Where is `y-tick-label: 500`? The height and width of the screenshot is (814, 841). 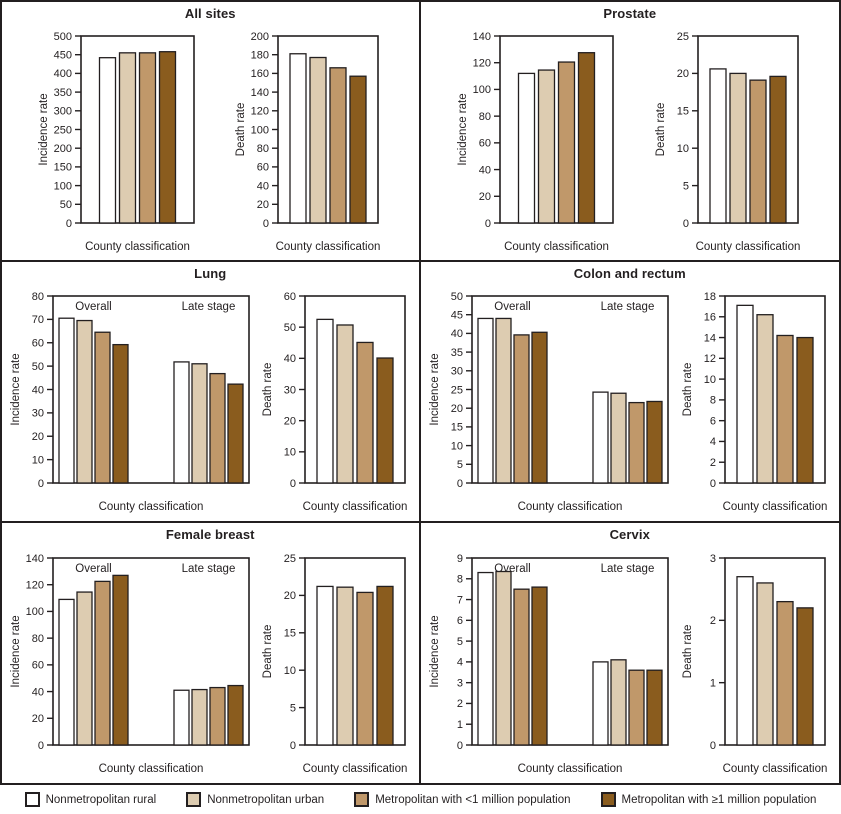 y-tick-label: 500 is located at coordinates (62, 37).